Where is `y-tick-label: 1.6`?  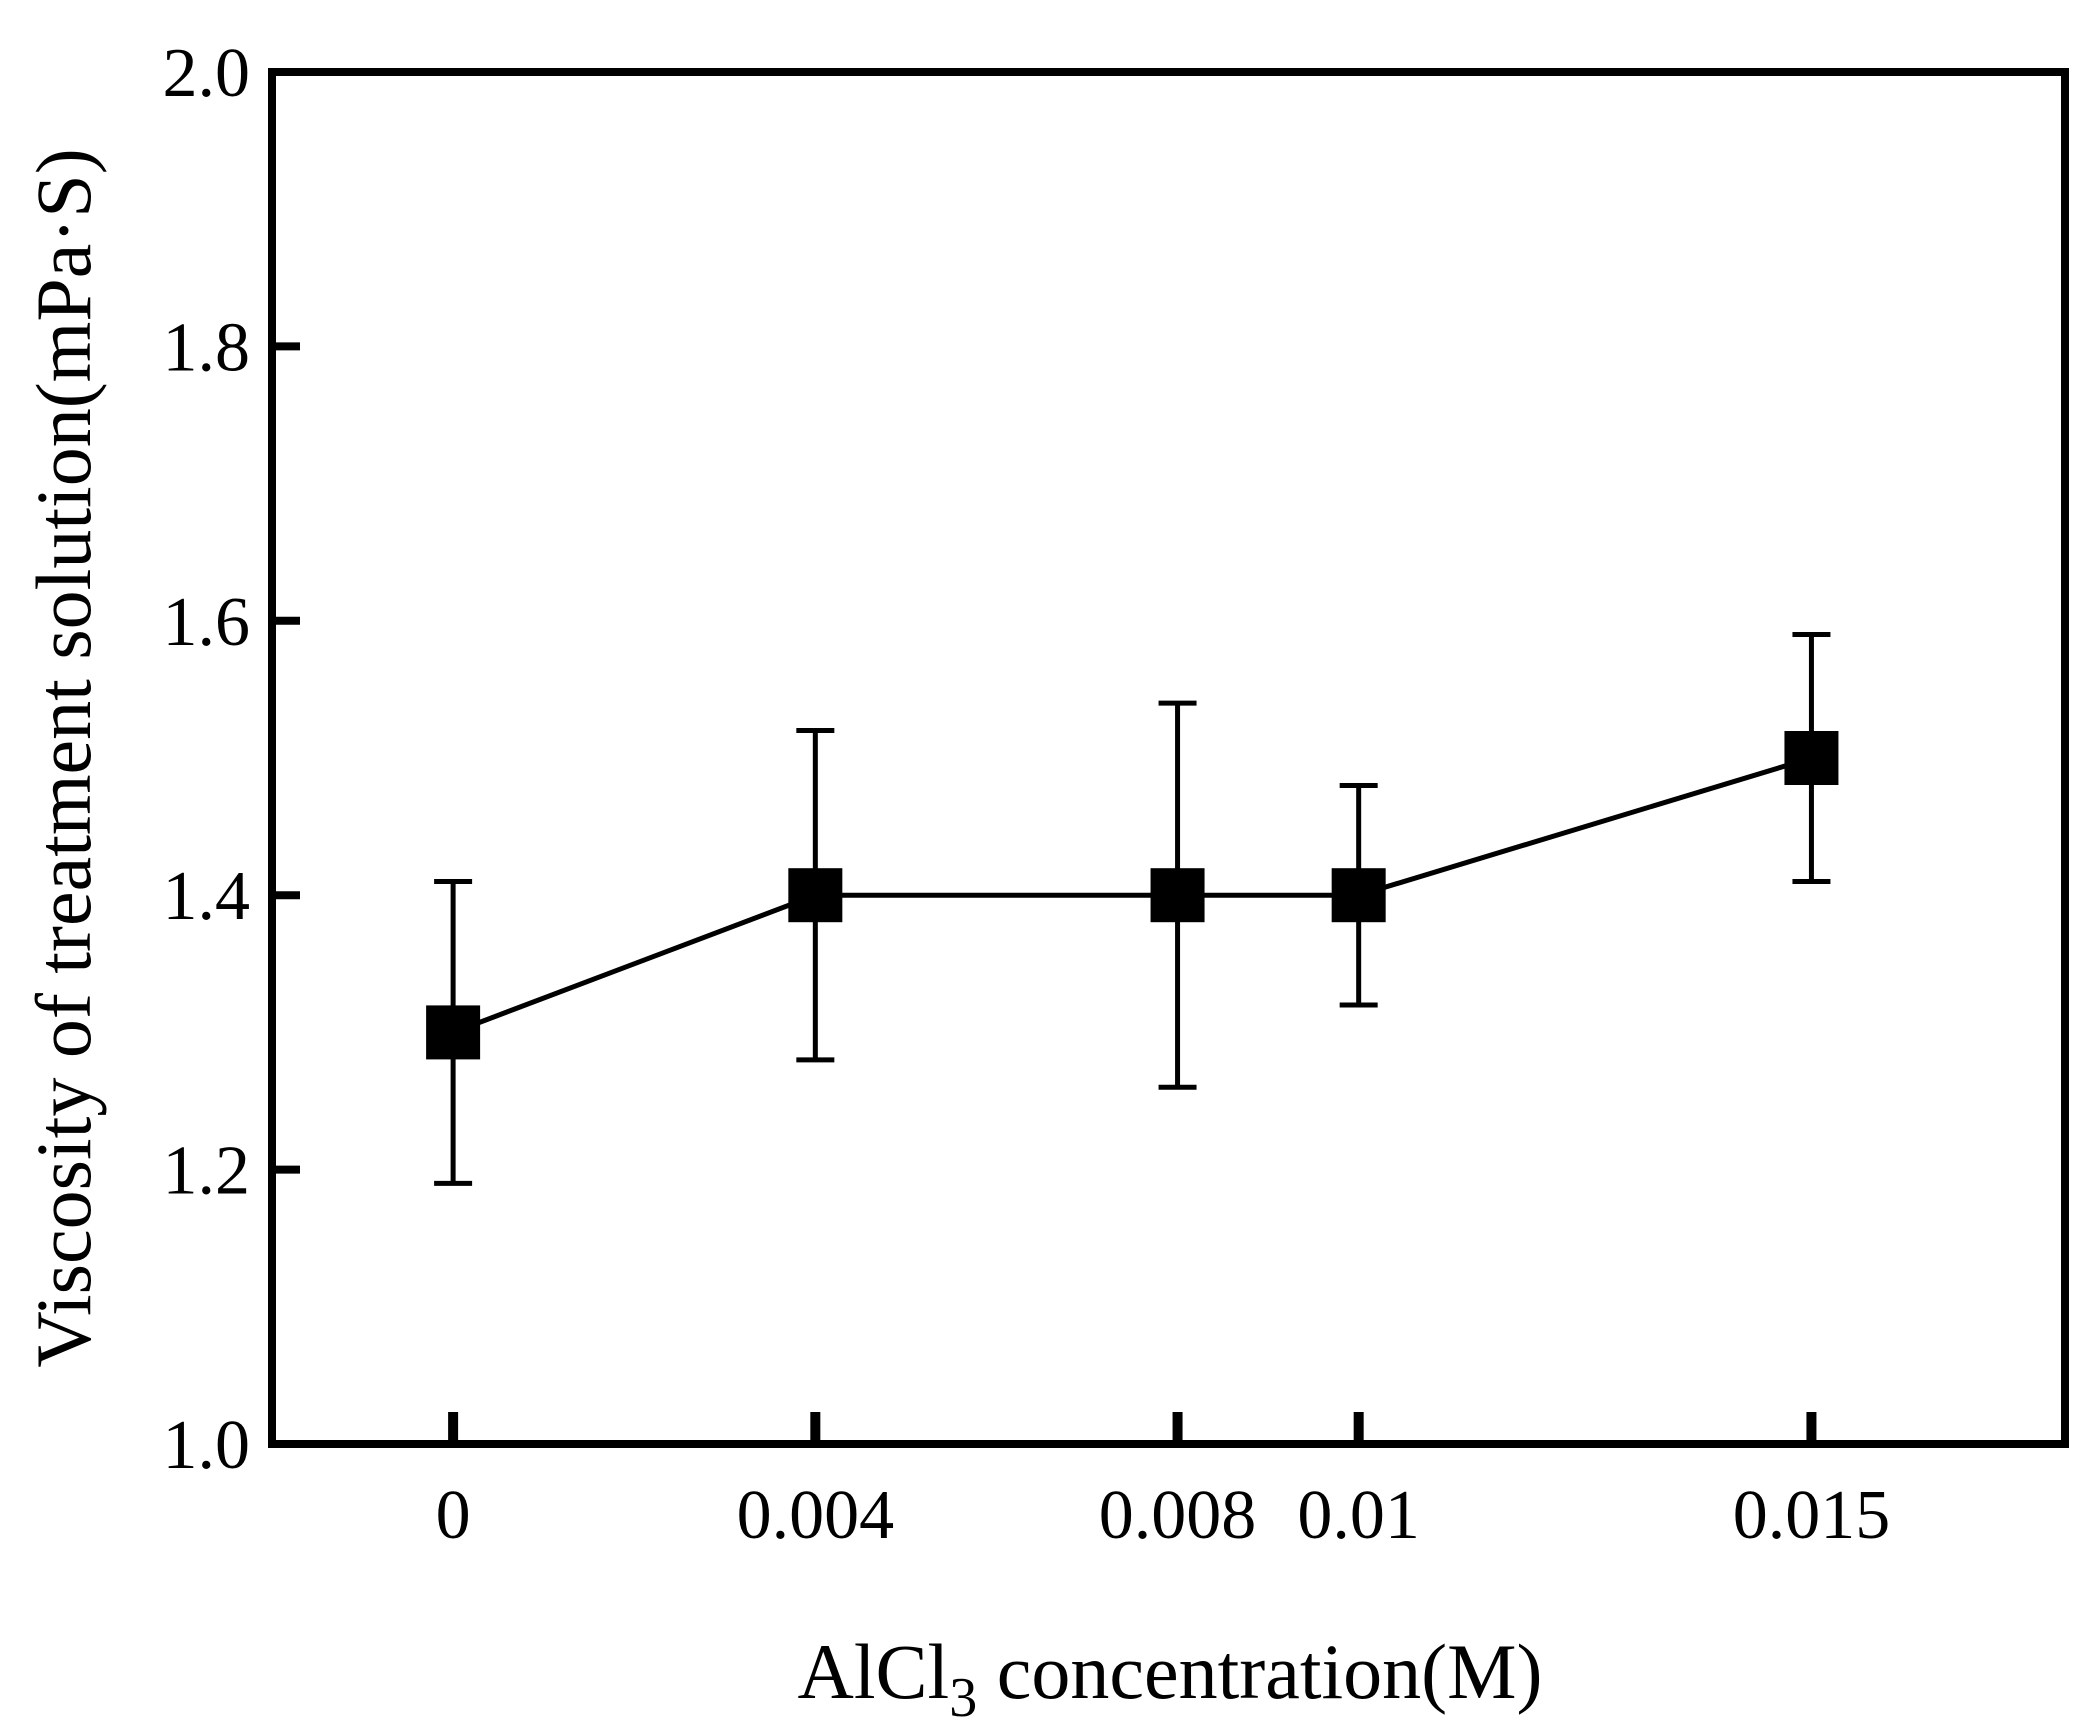
y-tick-label: 1.6 is located at coordinates (207, 622).